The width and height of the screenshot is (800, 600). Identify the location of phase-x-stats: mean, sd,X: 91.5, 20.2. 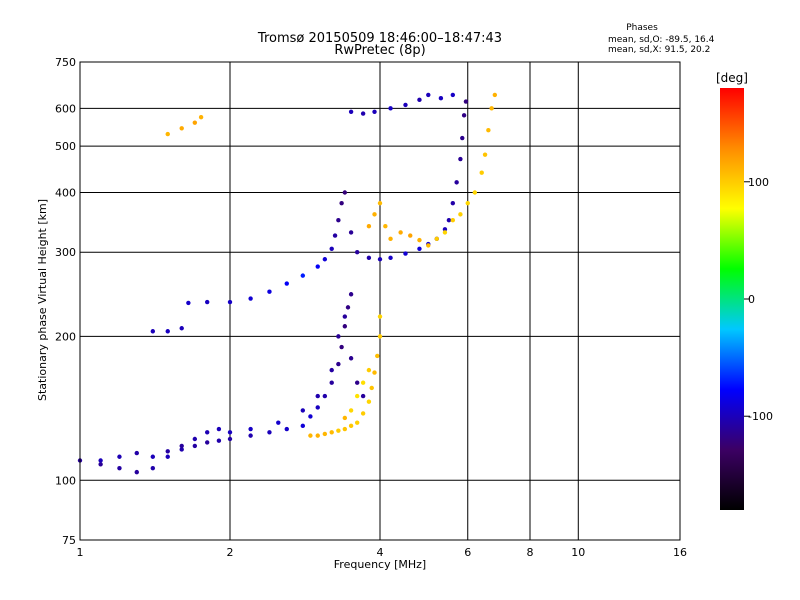
(659, 50).